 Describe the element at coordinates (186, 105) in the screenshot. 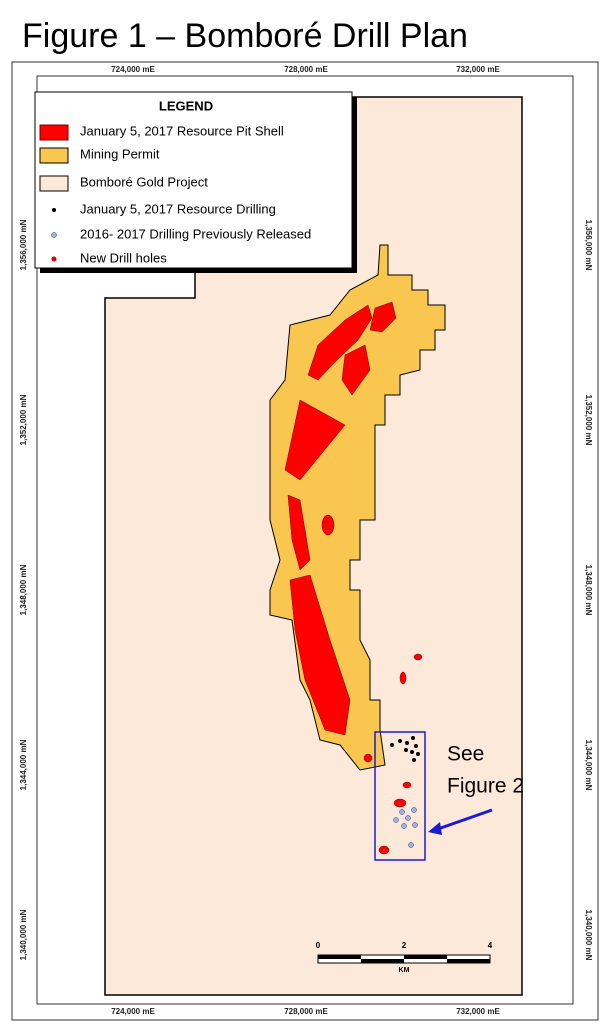

I see `legend-title: LEGEND` at that location.